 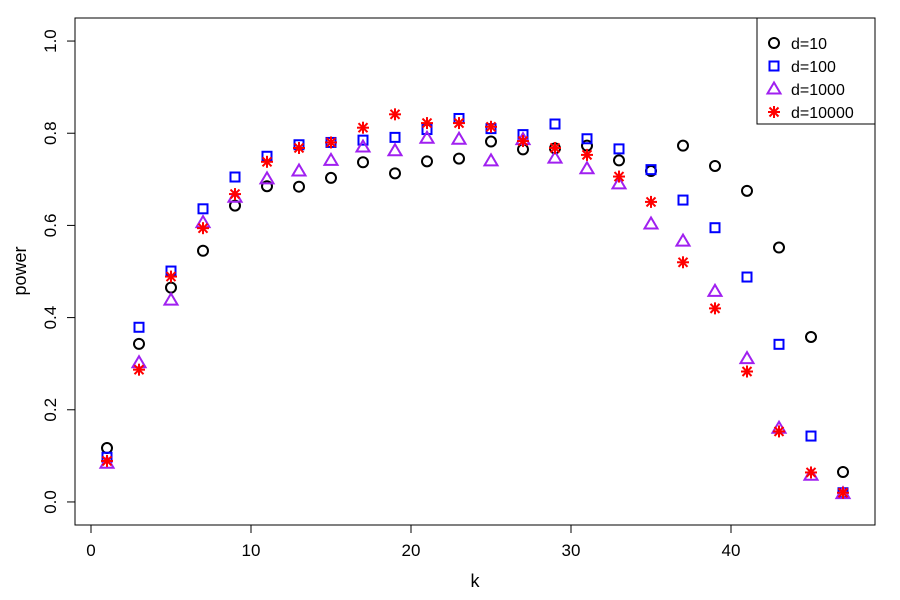 What do you see at coordinates (20, 270) in the screenshot?
I see `y-axis-label: power` at bounding box center [20, 270].